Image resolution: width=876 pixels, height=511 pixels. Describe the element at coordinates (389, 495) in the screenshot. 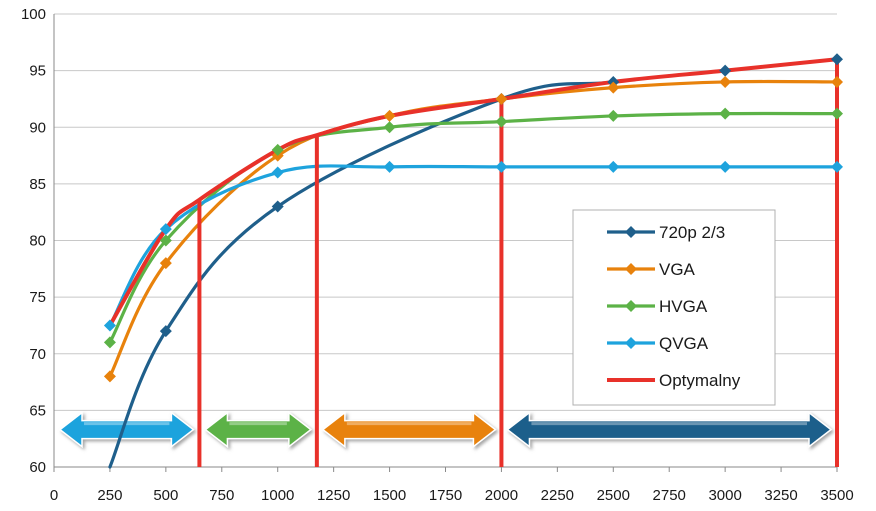

I see `x-tick-label-1500: 1500` at that location.